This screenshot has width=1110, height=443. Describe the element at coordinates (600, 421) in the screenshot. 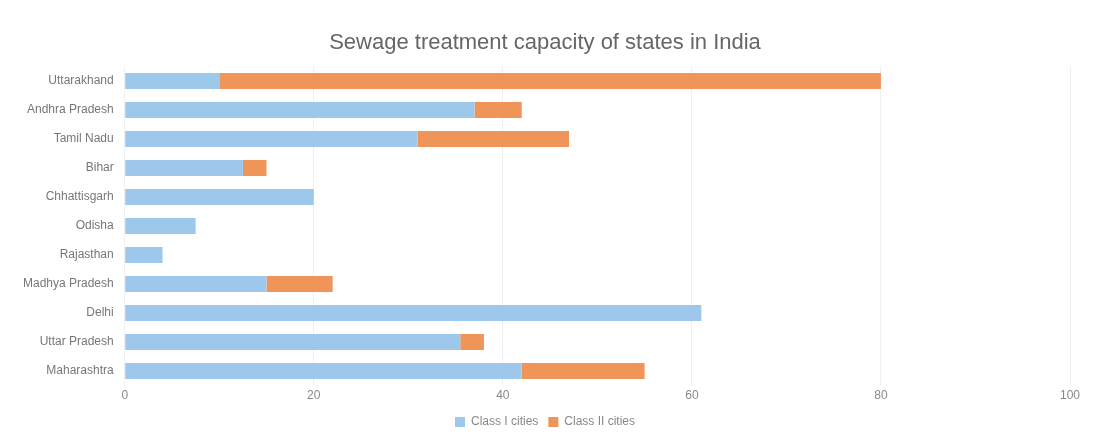

I see `legend-label: Class II cities` at that location.